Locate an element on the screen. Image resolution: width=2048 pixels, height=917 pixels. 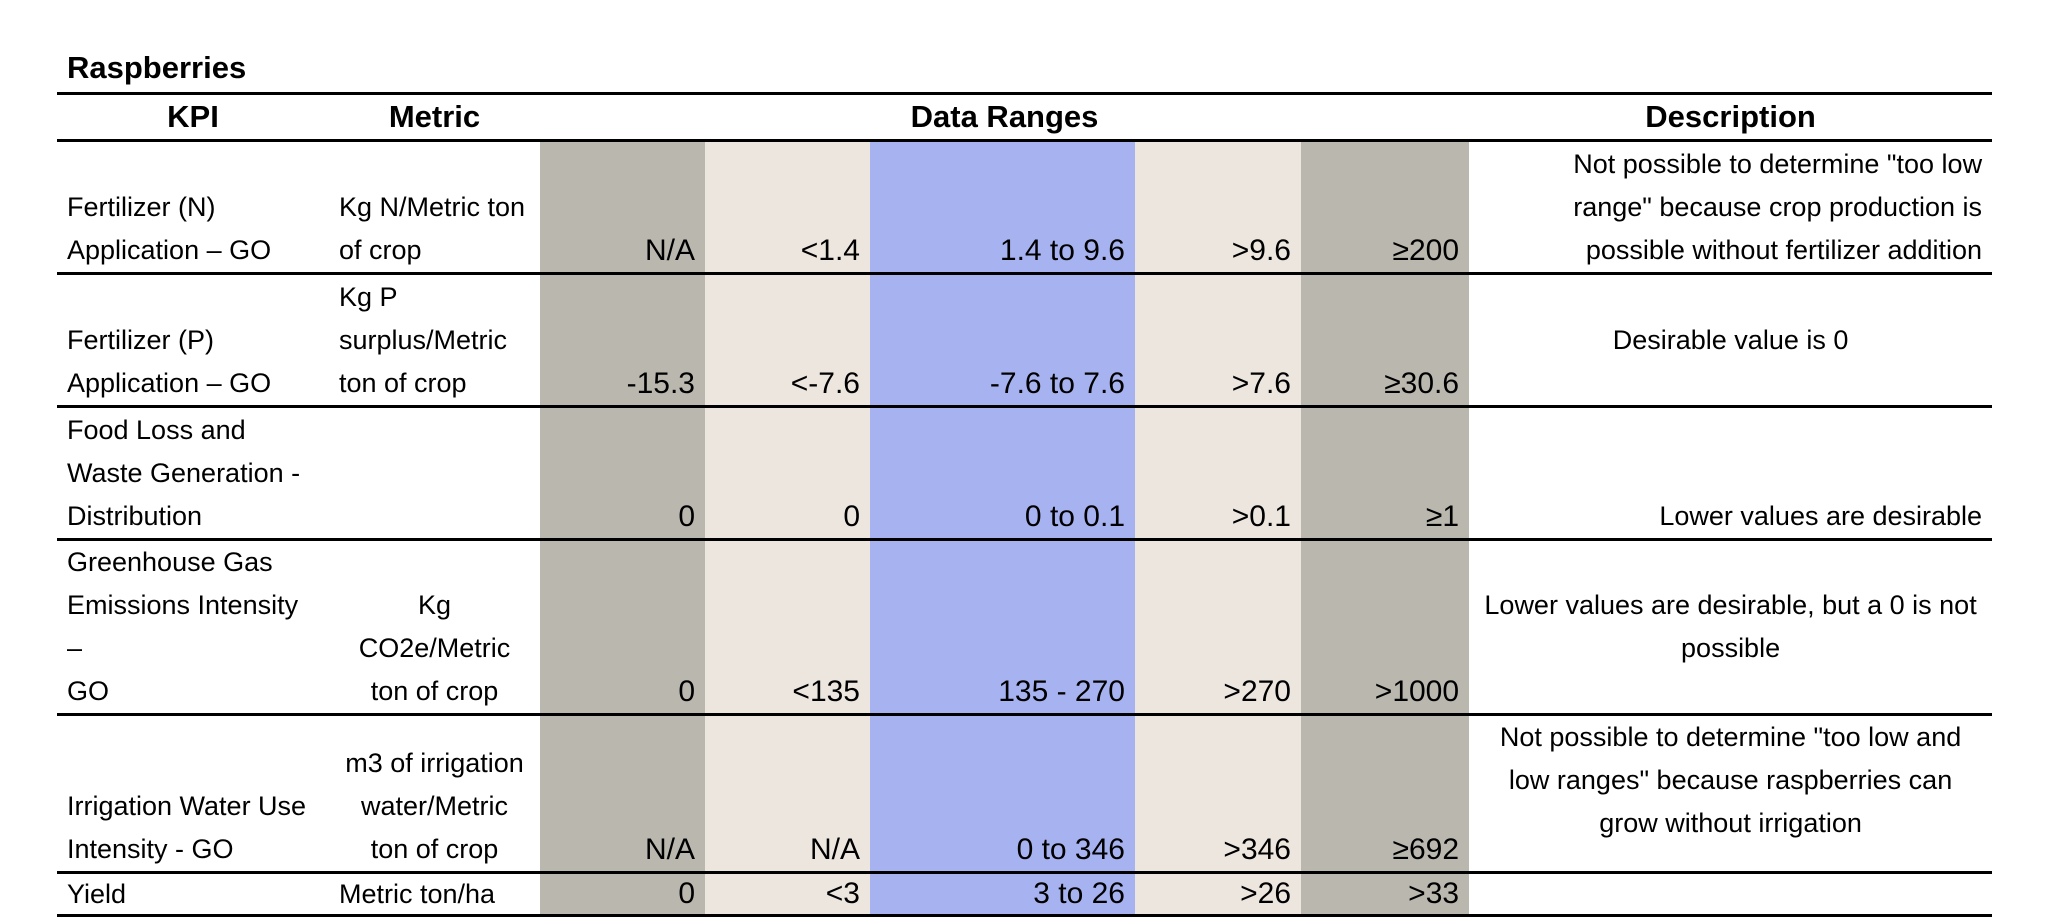
description-cell: Desirable value is 0 is located at coordinates (1731, 340).